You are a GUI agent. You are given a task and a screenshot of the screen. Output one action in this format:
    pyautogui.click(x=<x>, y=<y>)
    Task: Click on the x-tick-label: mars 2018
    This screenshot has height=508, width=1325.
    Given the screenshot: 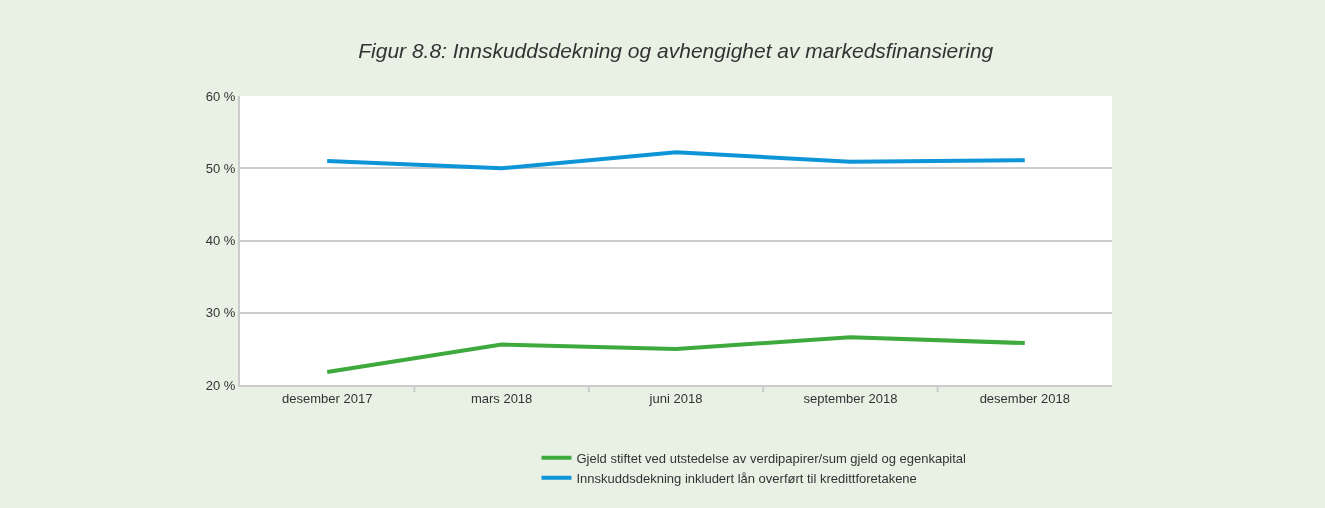 What is the action you would take?
    pyautogui.click(x=501, y=398)
    